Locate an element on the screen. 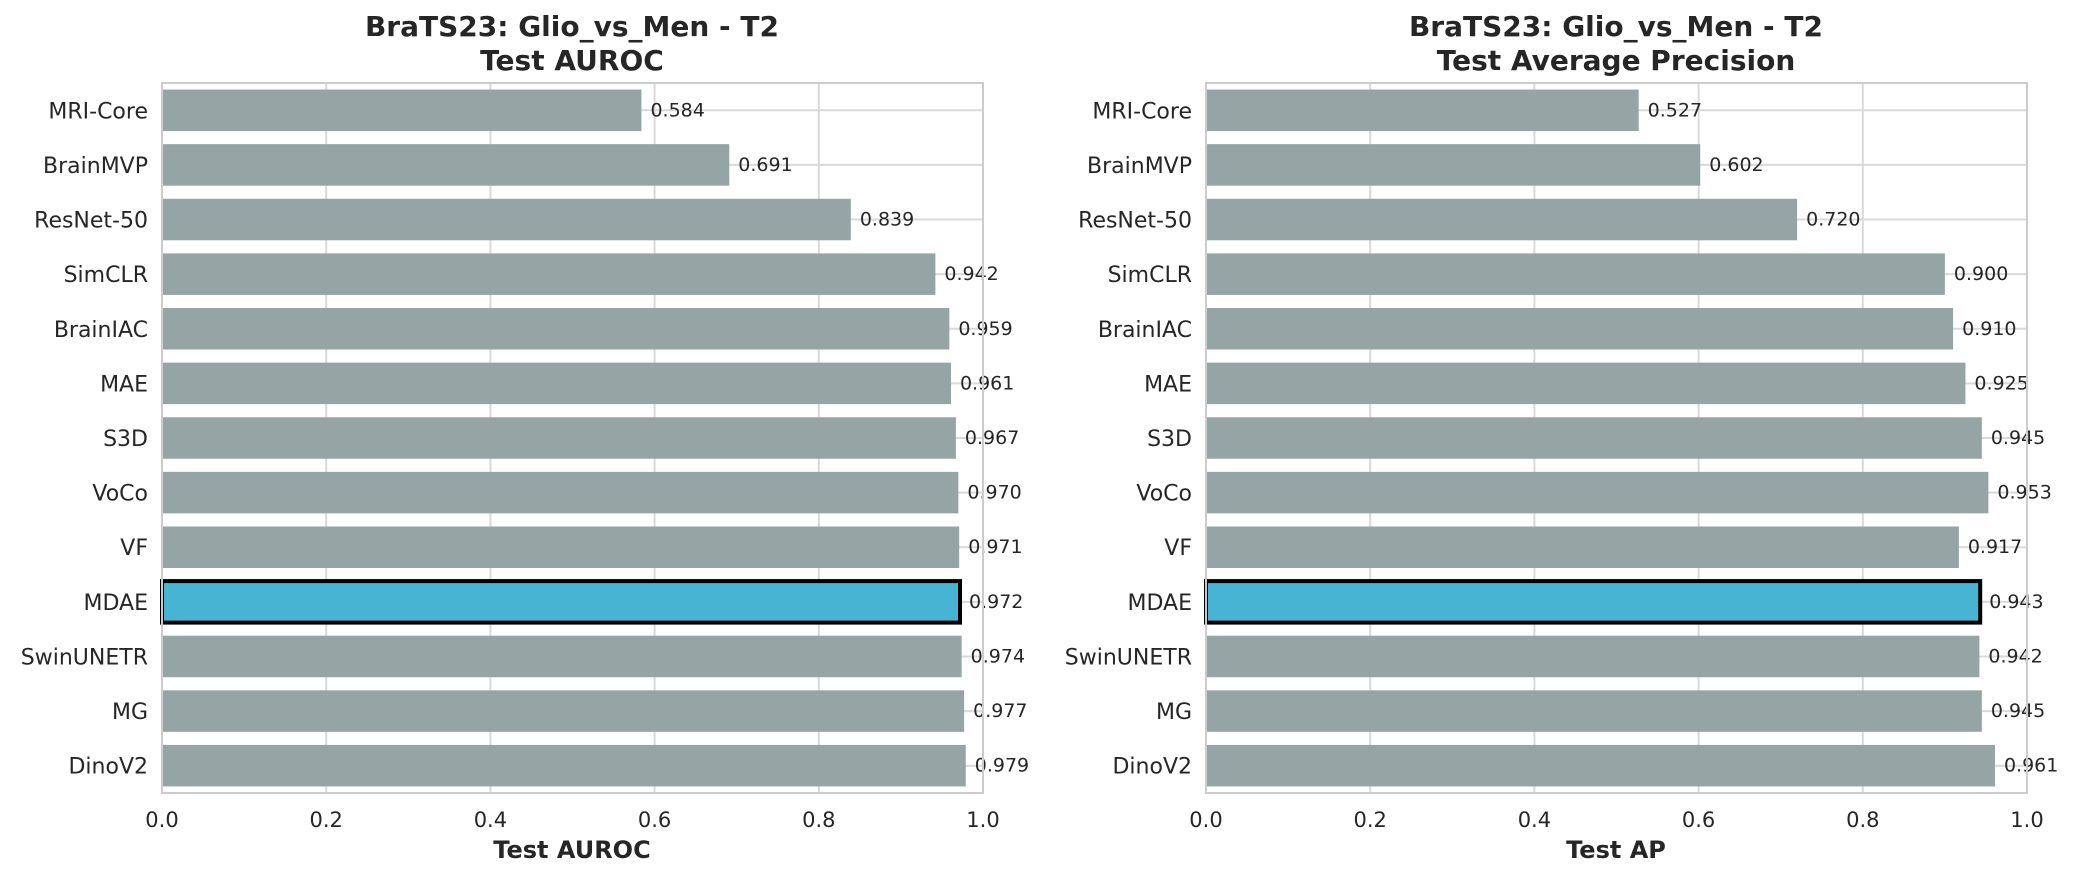 This screenshot has width=2078, height=876. ap-category-label: DinoV2 is located at coordinates (1152, 767).